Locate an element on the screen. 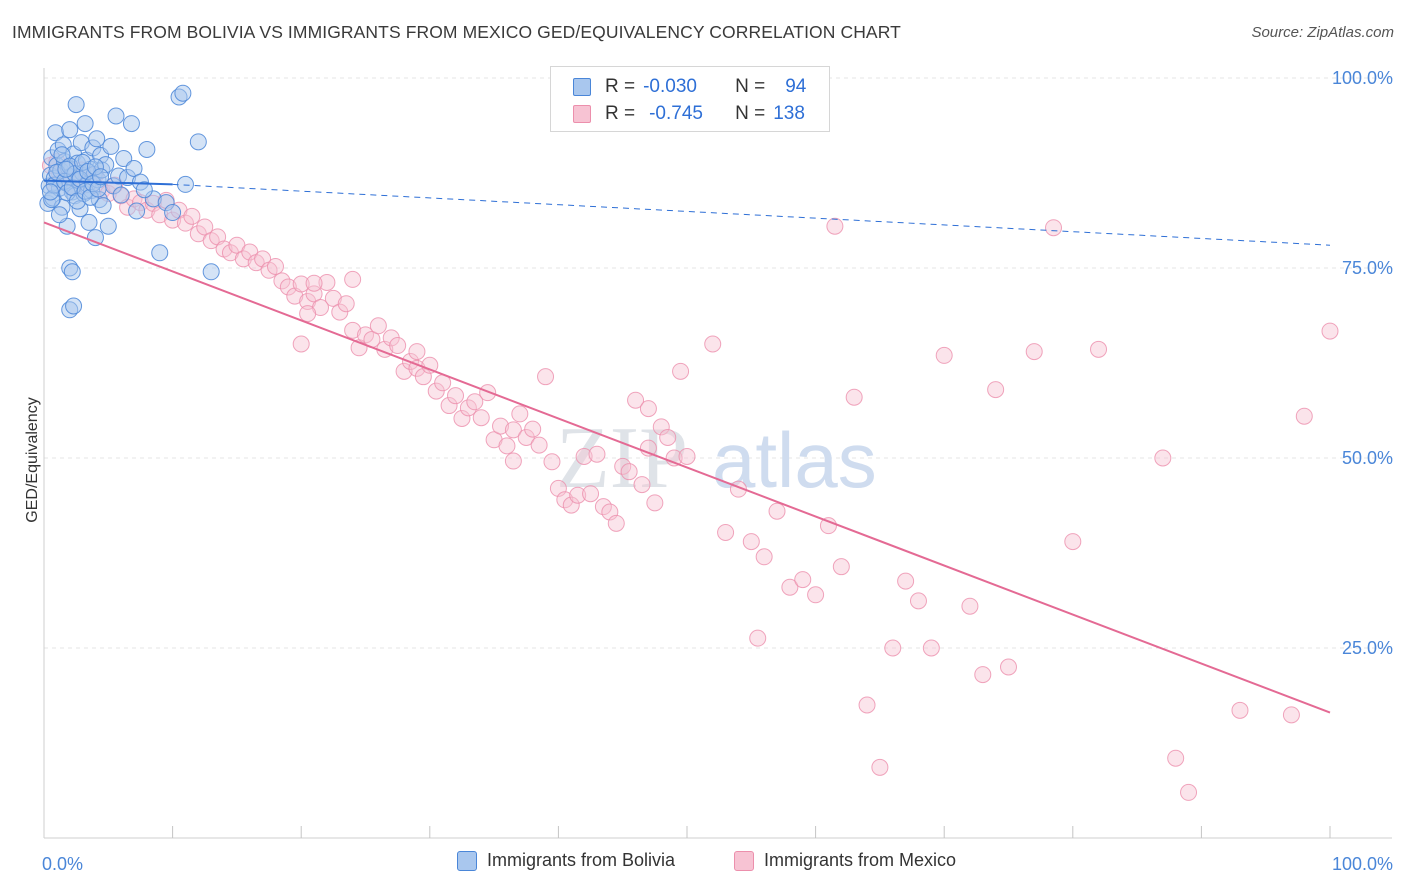 This screenshot has height=892, width=1406. bolivia-r-value: -0.030 is located at coordinates (670, 86).